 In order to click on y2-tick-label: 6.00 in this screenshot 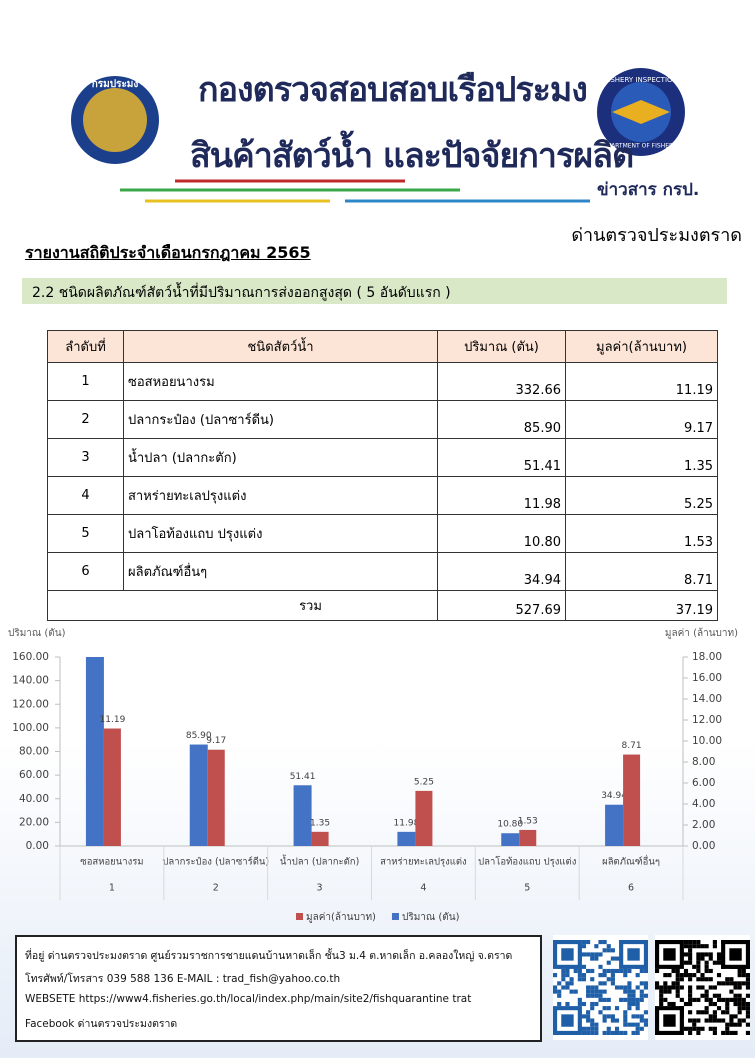, I will do `click(703, 783)`.